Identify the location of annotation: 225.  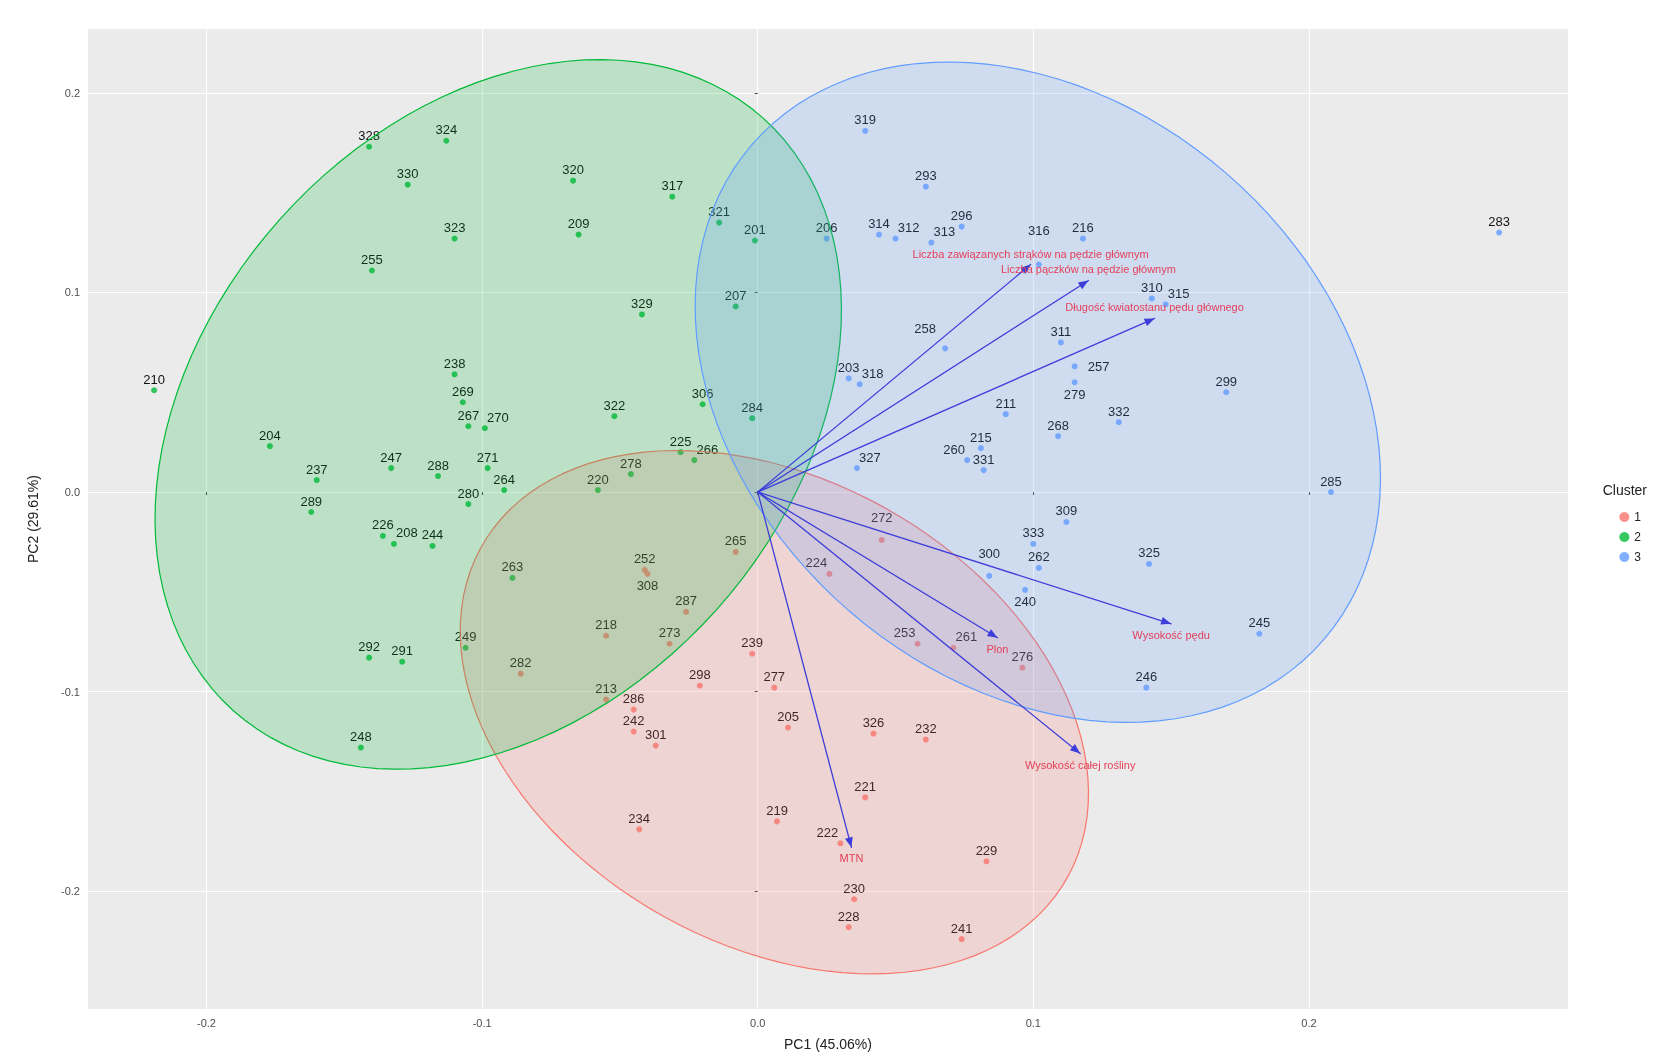
(680, 441).